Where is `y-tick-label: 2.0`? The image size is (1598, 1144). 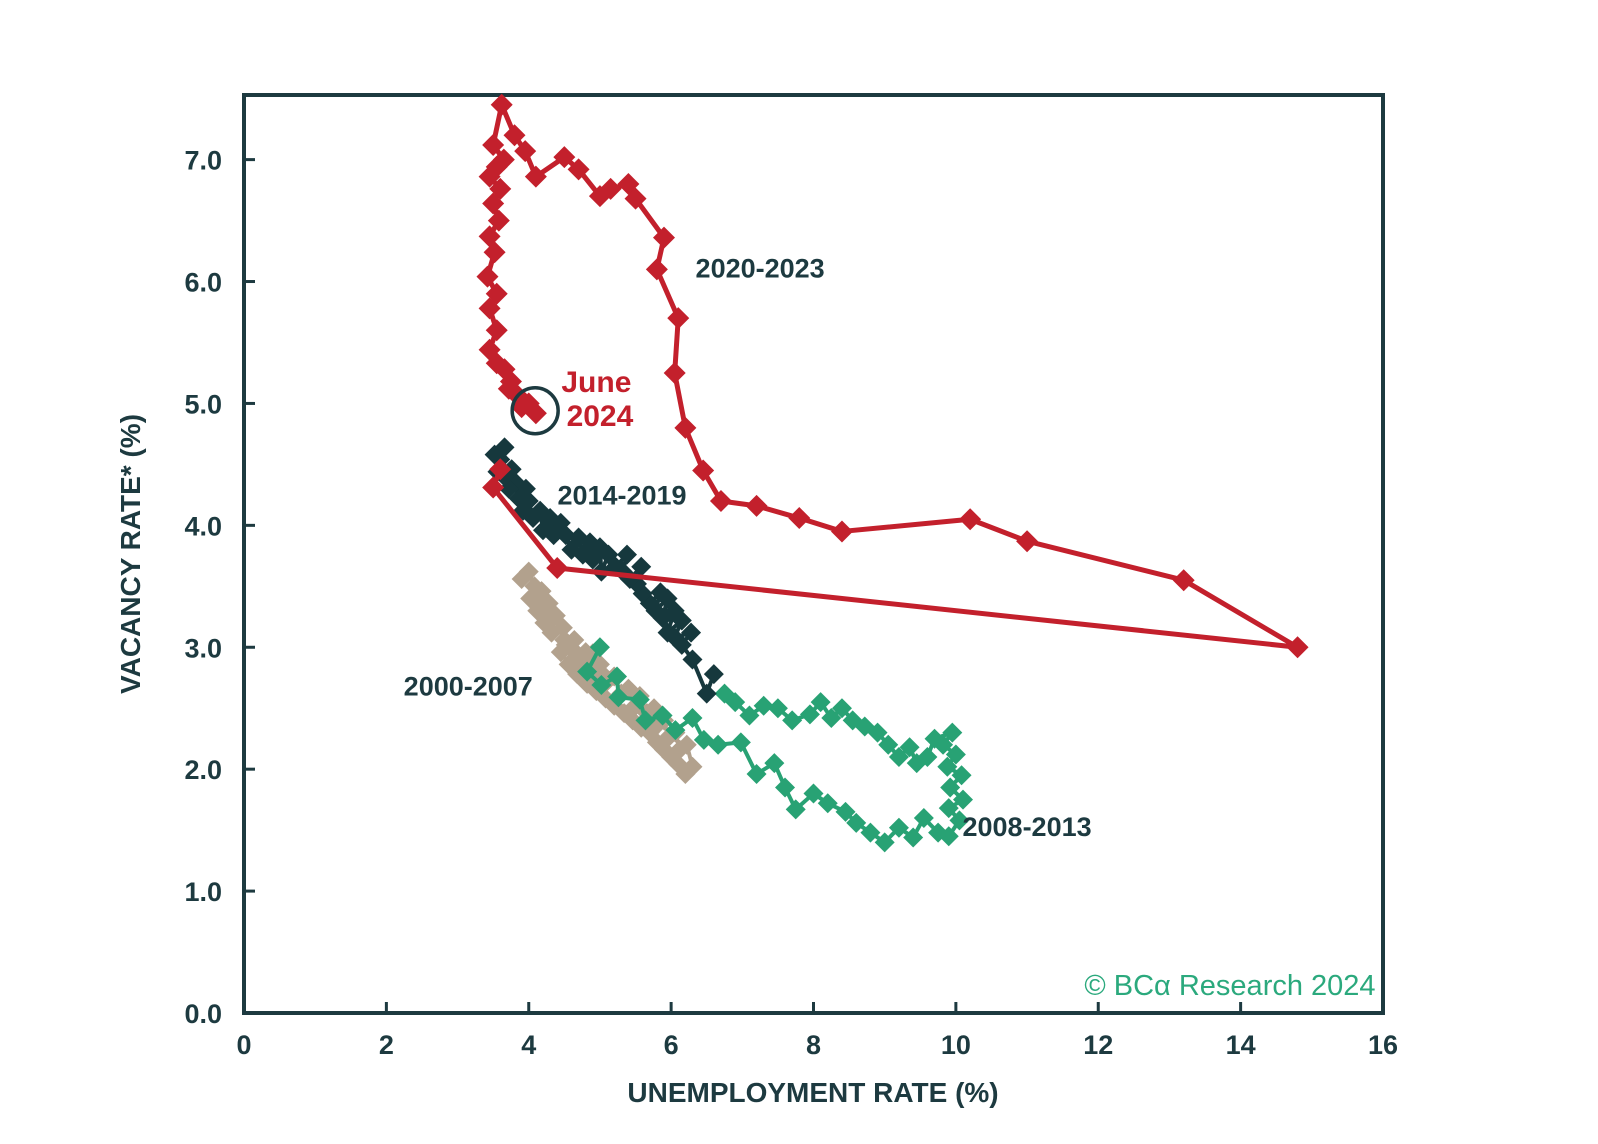 y-tick-label: 2.0 is located at coordinates (203, 770).